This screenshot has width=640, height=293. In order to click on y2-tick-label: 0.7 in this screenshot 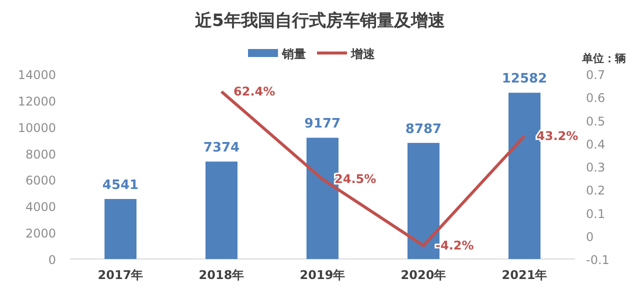, I will do `click(596, 75)`.